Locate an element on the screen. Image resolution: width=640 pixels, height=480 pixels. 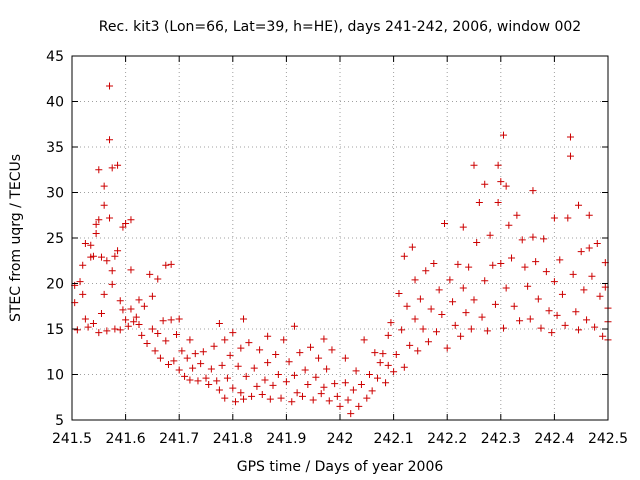
x-axis-label: GPS time / Days of year 2006 is located at coordinates (340, 467).